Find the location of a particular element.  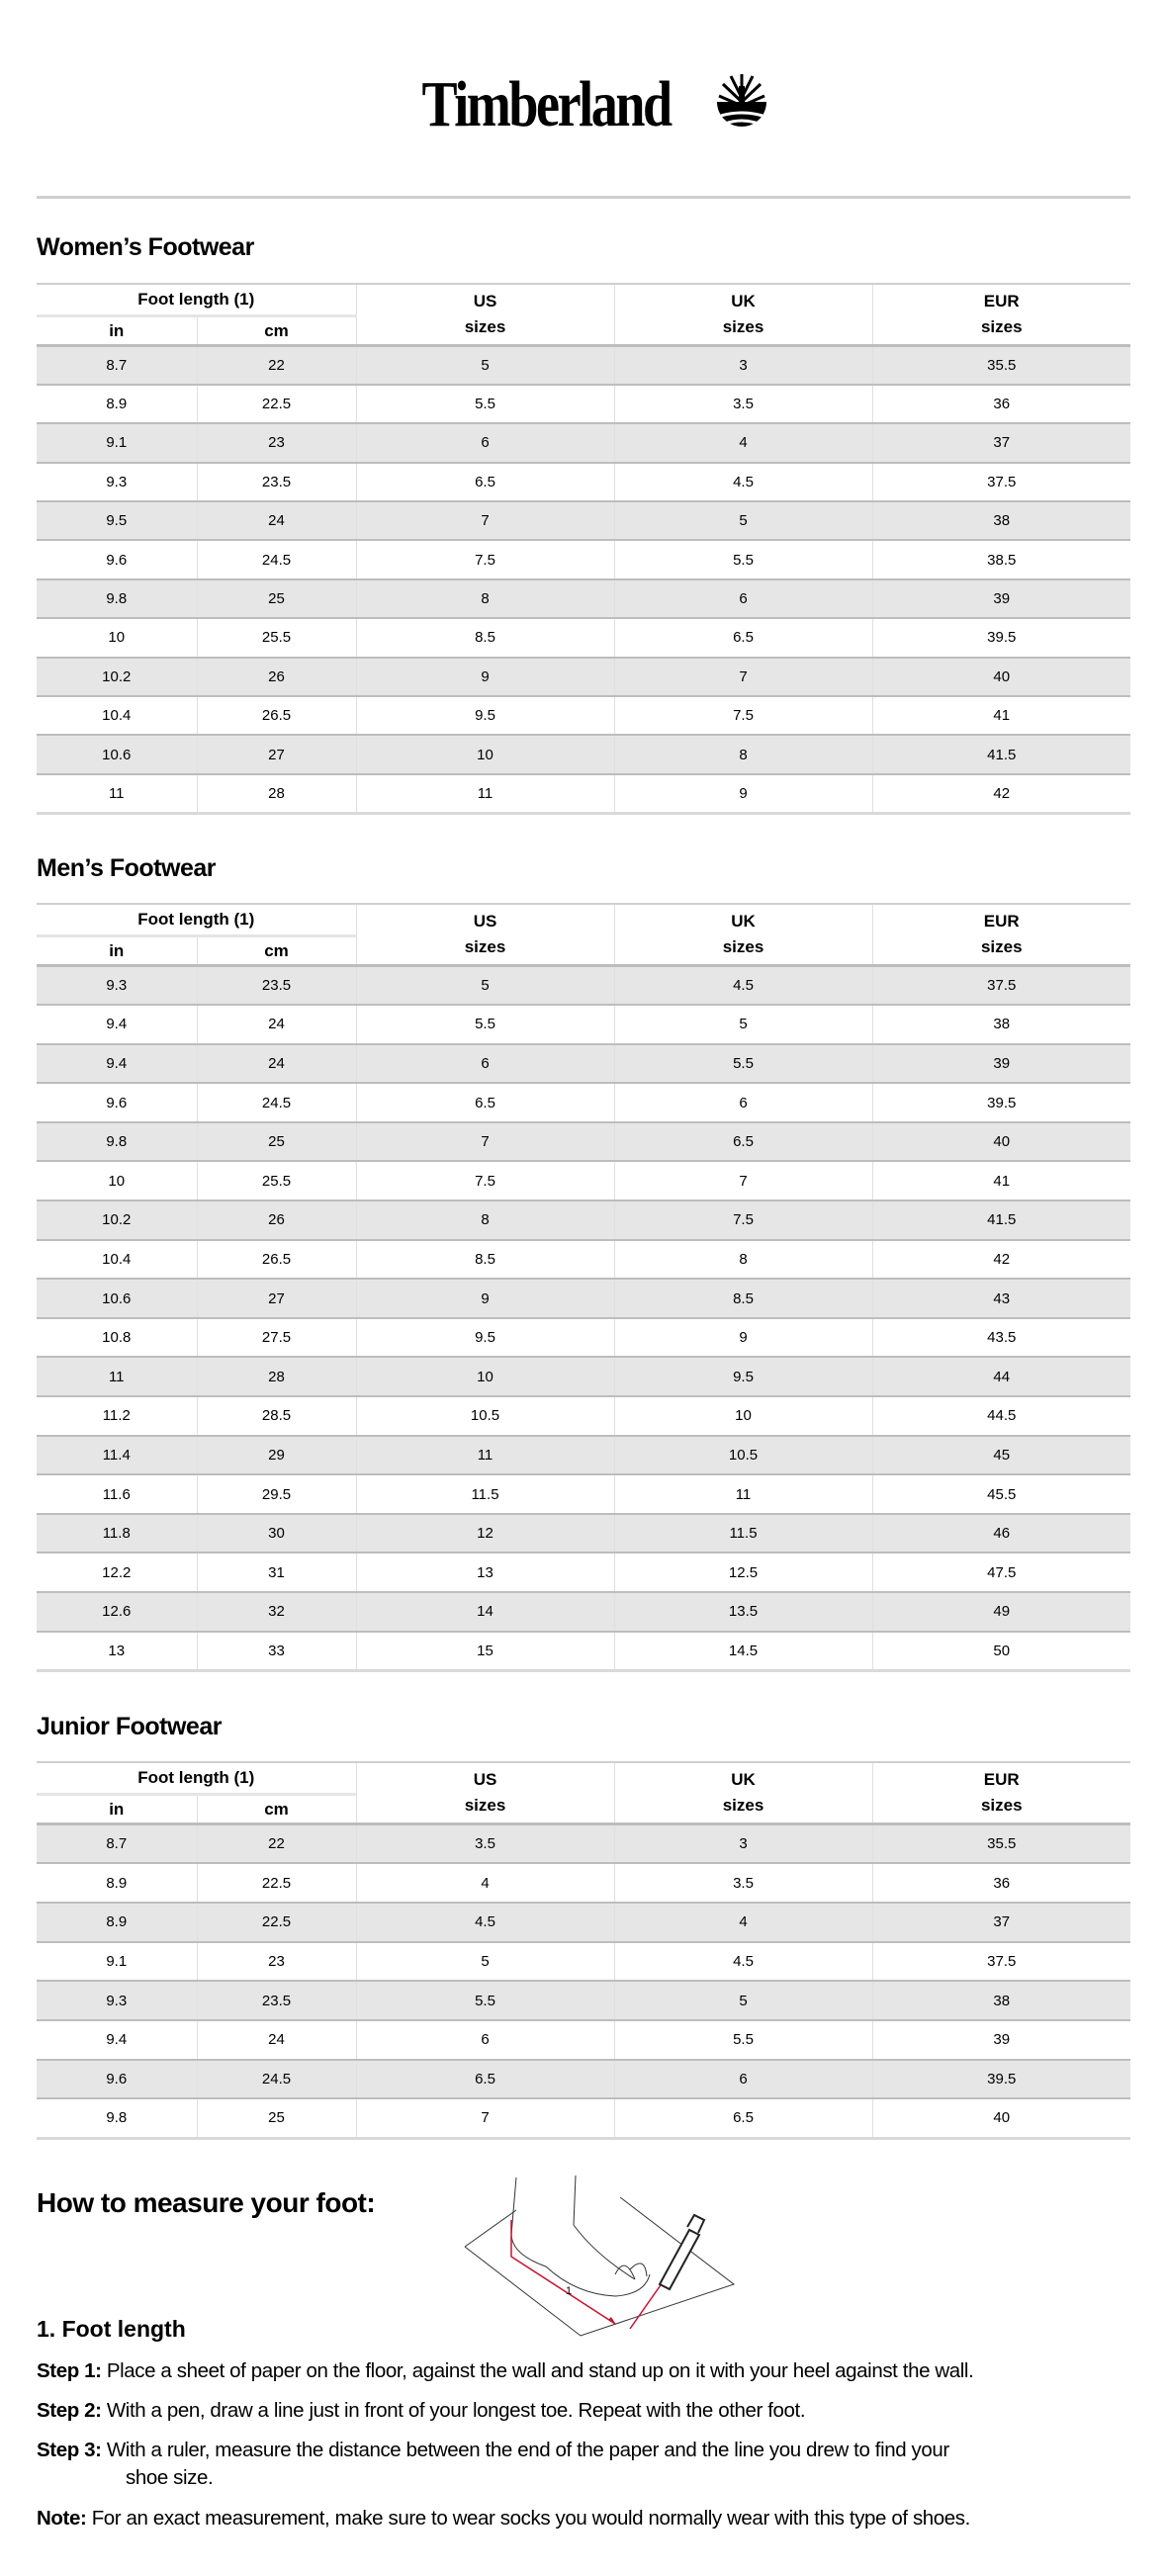

table-row: 10.6 27 10 8 41.5 is located at coordinates (583, 755).